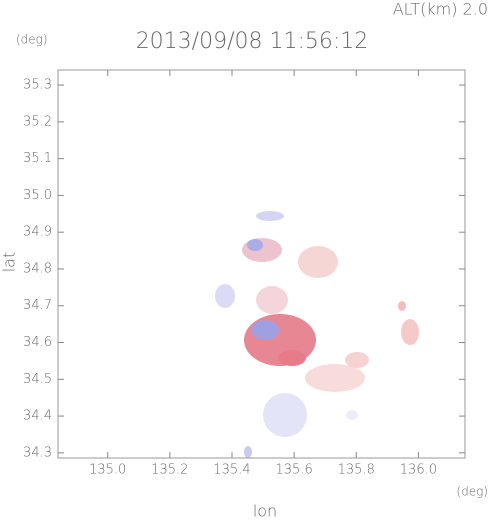  I want to click on y-unit: (deg), so click(32, 40).